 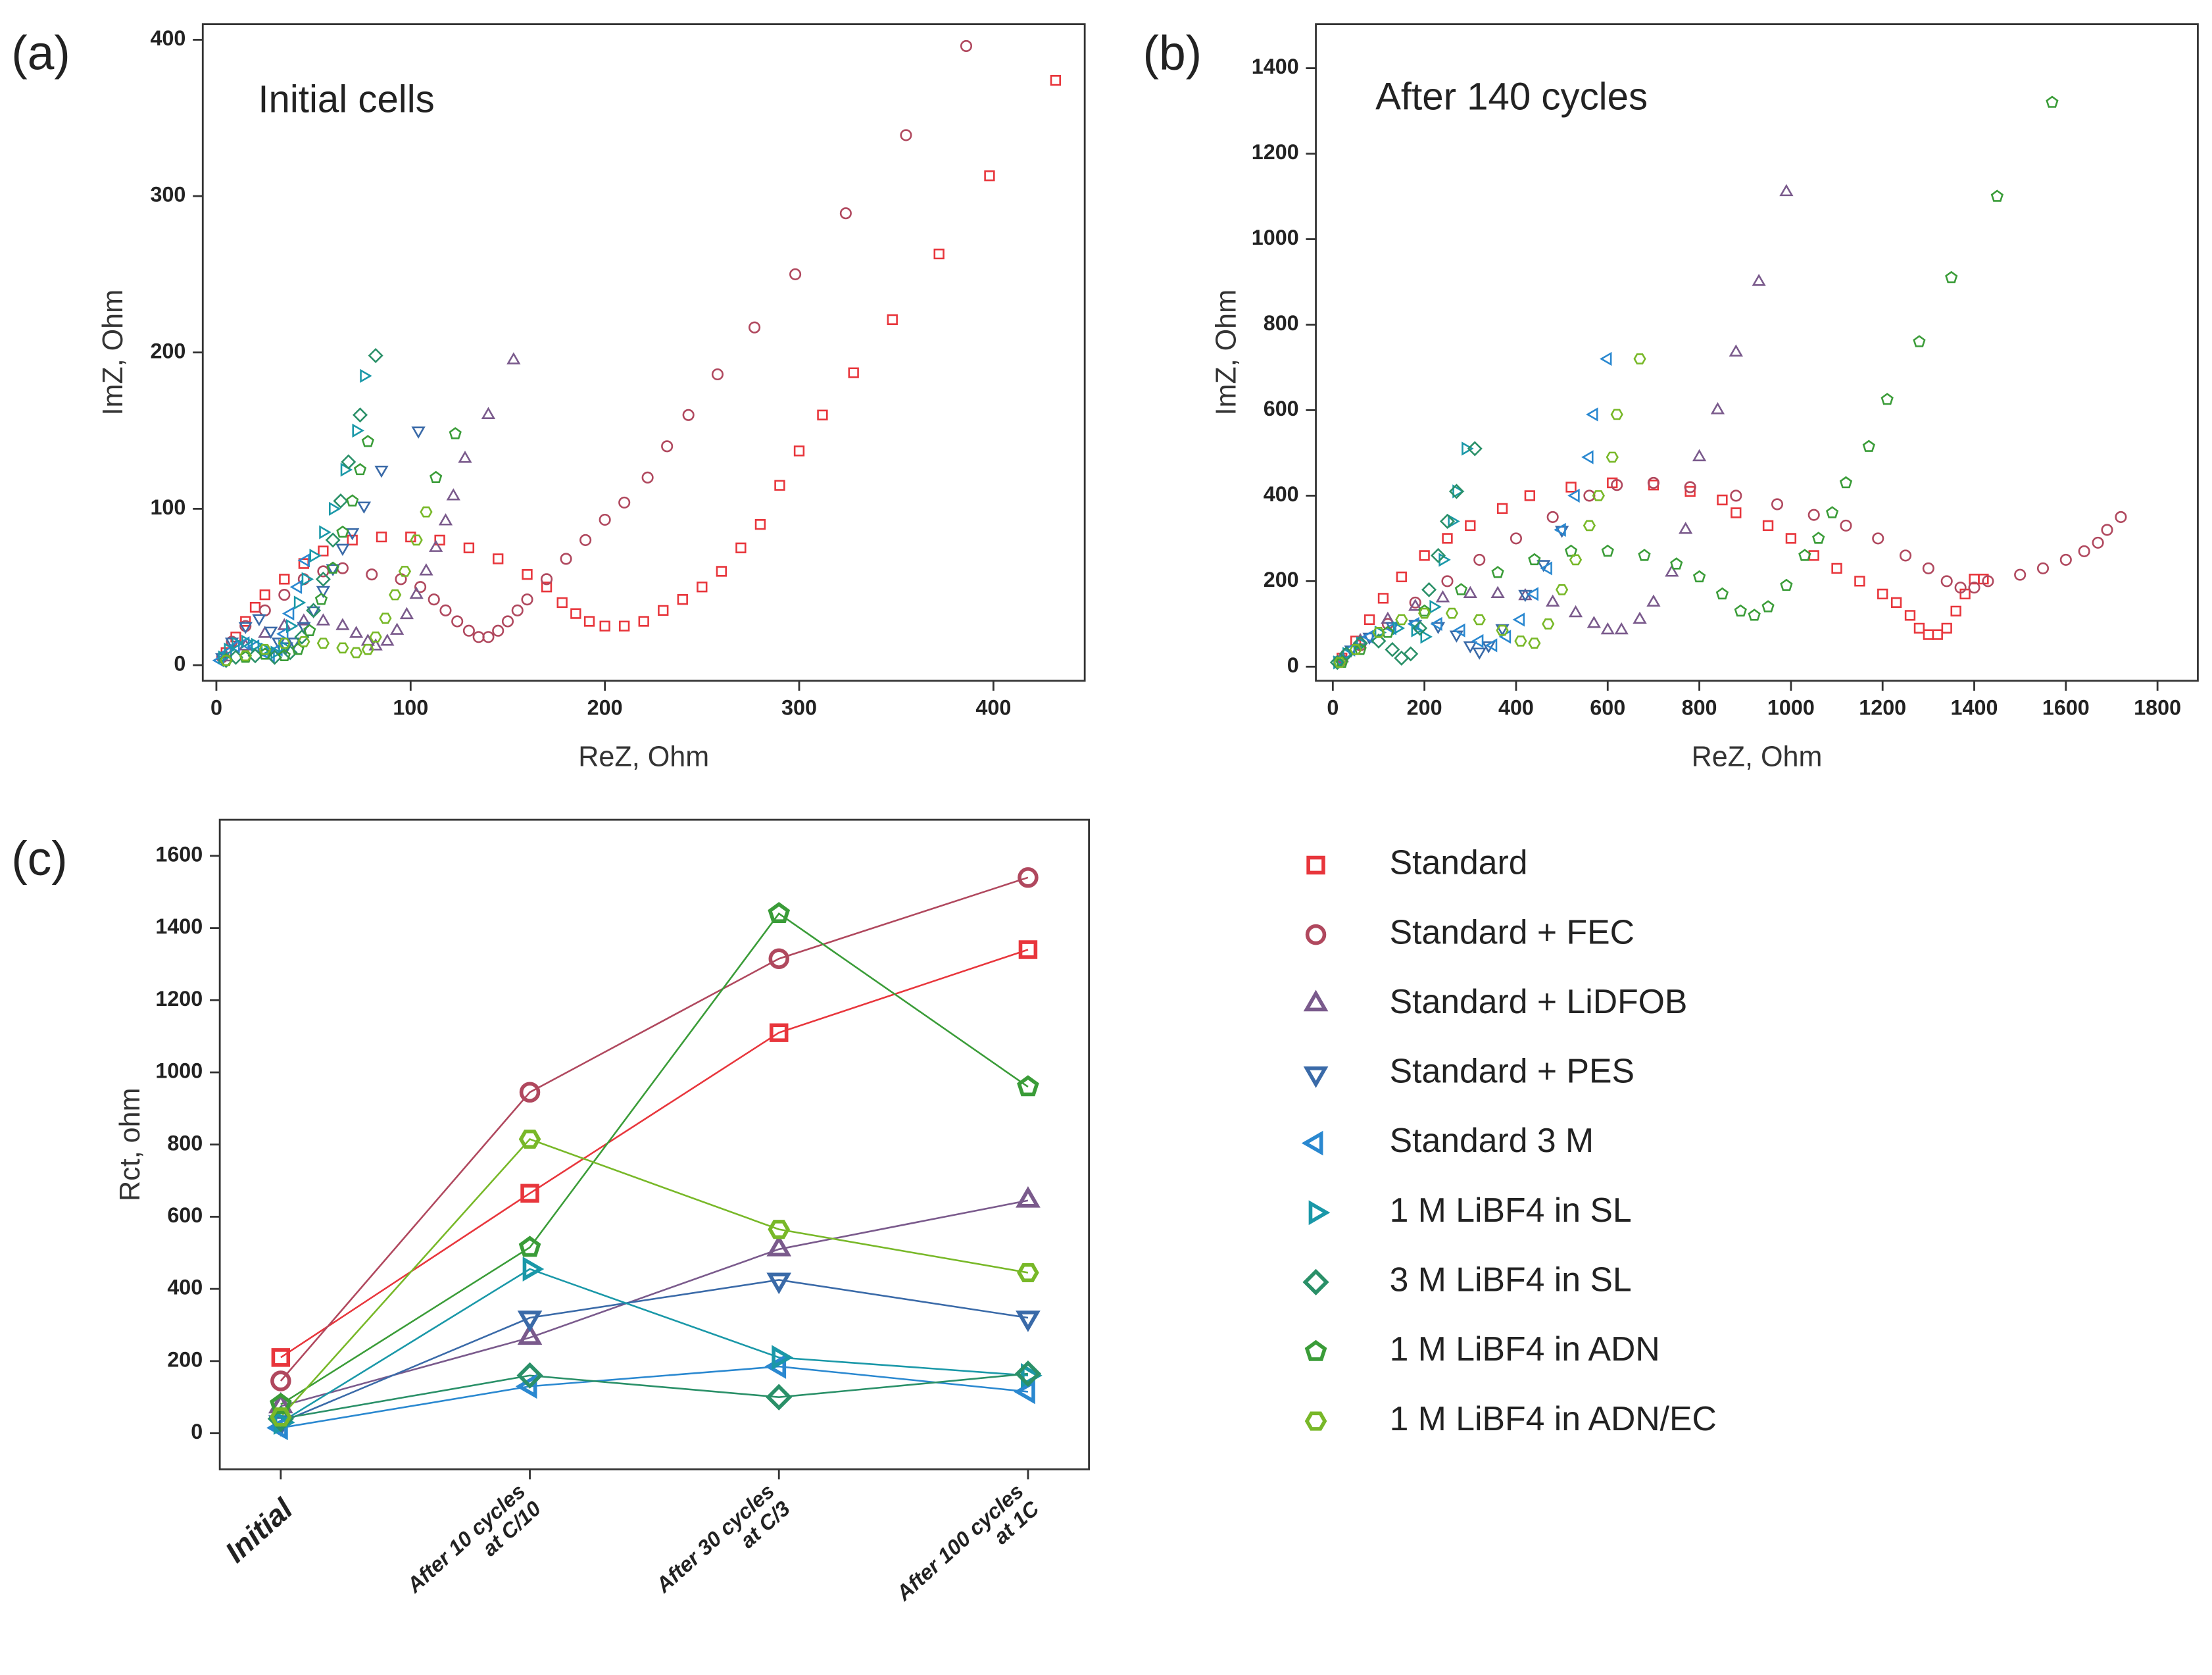 I want to click on y-tick-label: 100, so click(x=168, y=507).